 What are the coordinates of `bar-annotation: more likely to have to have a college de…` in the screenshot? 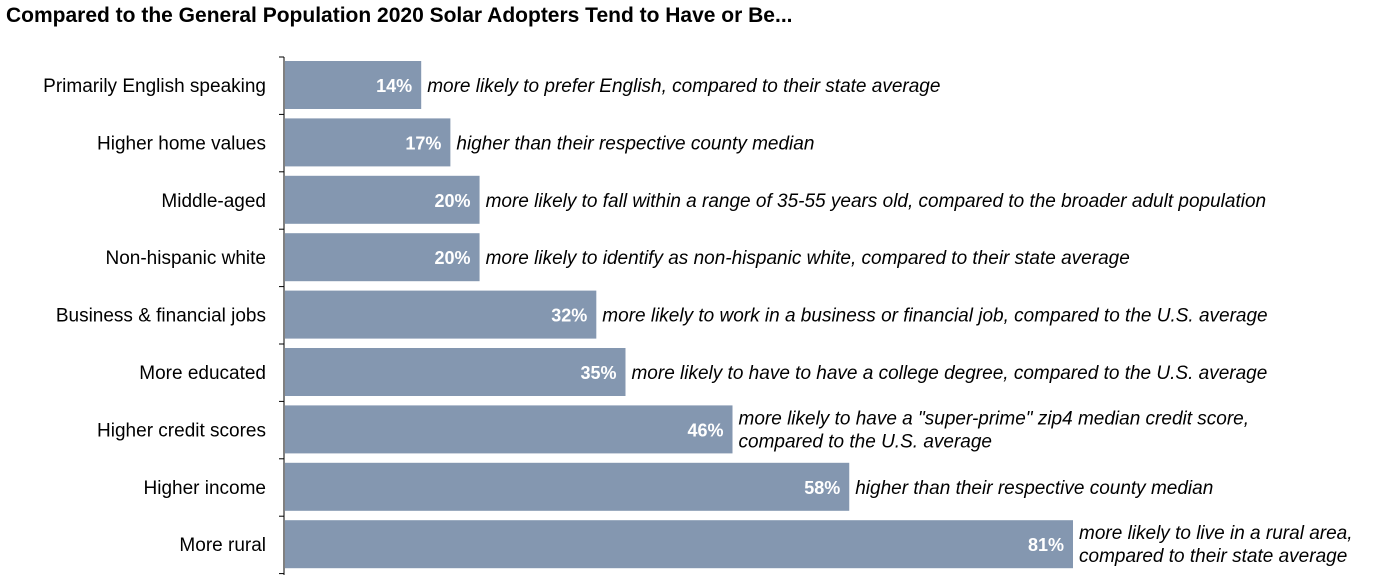 It's located at (949, 373).